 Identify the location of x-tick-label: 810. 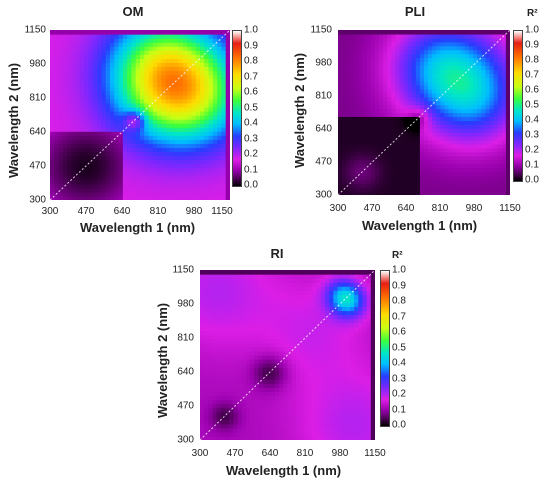
(158, 211).